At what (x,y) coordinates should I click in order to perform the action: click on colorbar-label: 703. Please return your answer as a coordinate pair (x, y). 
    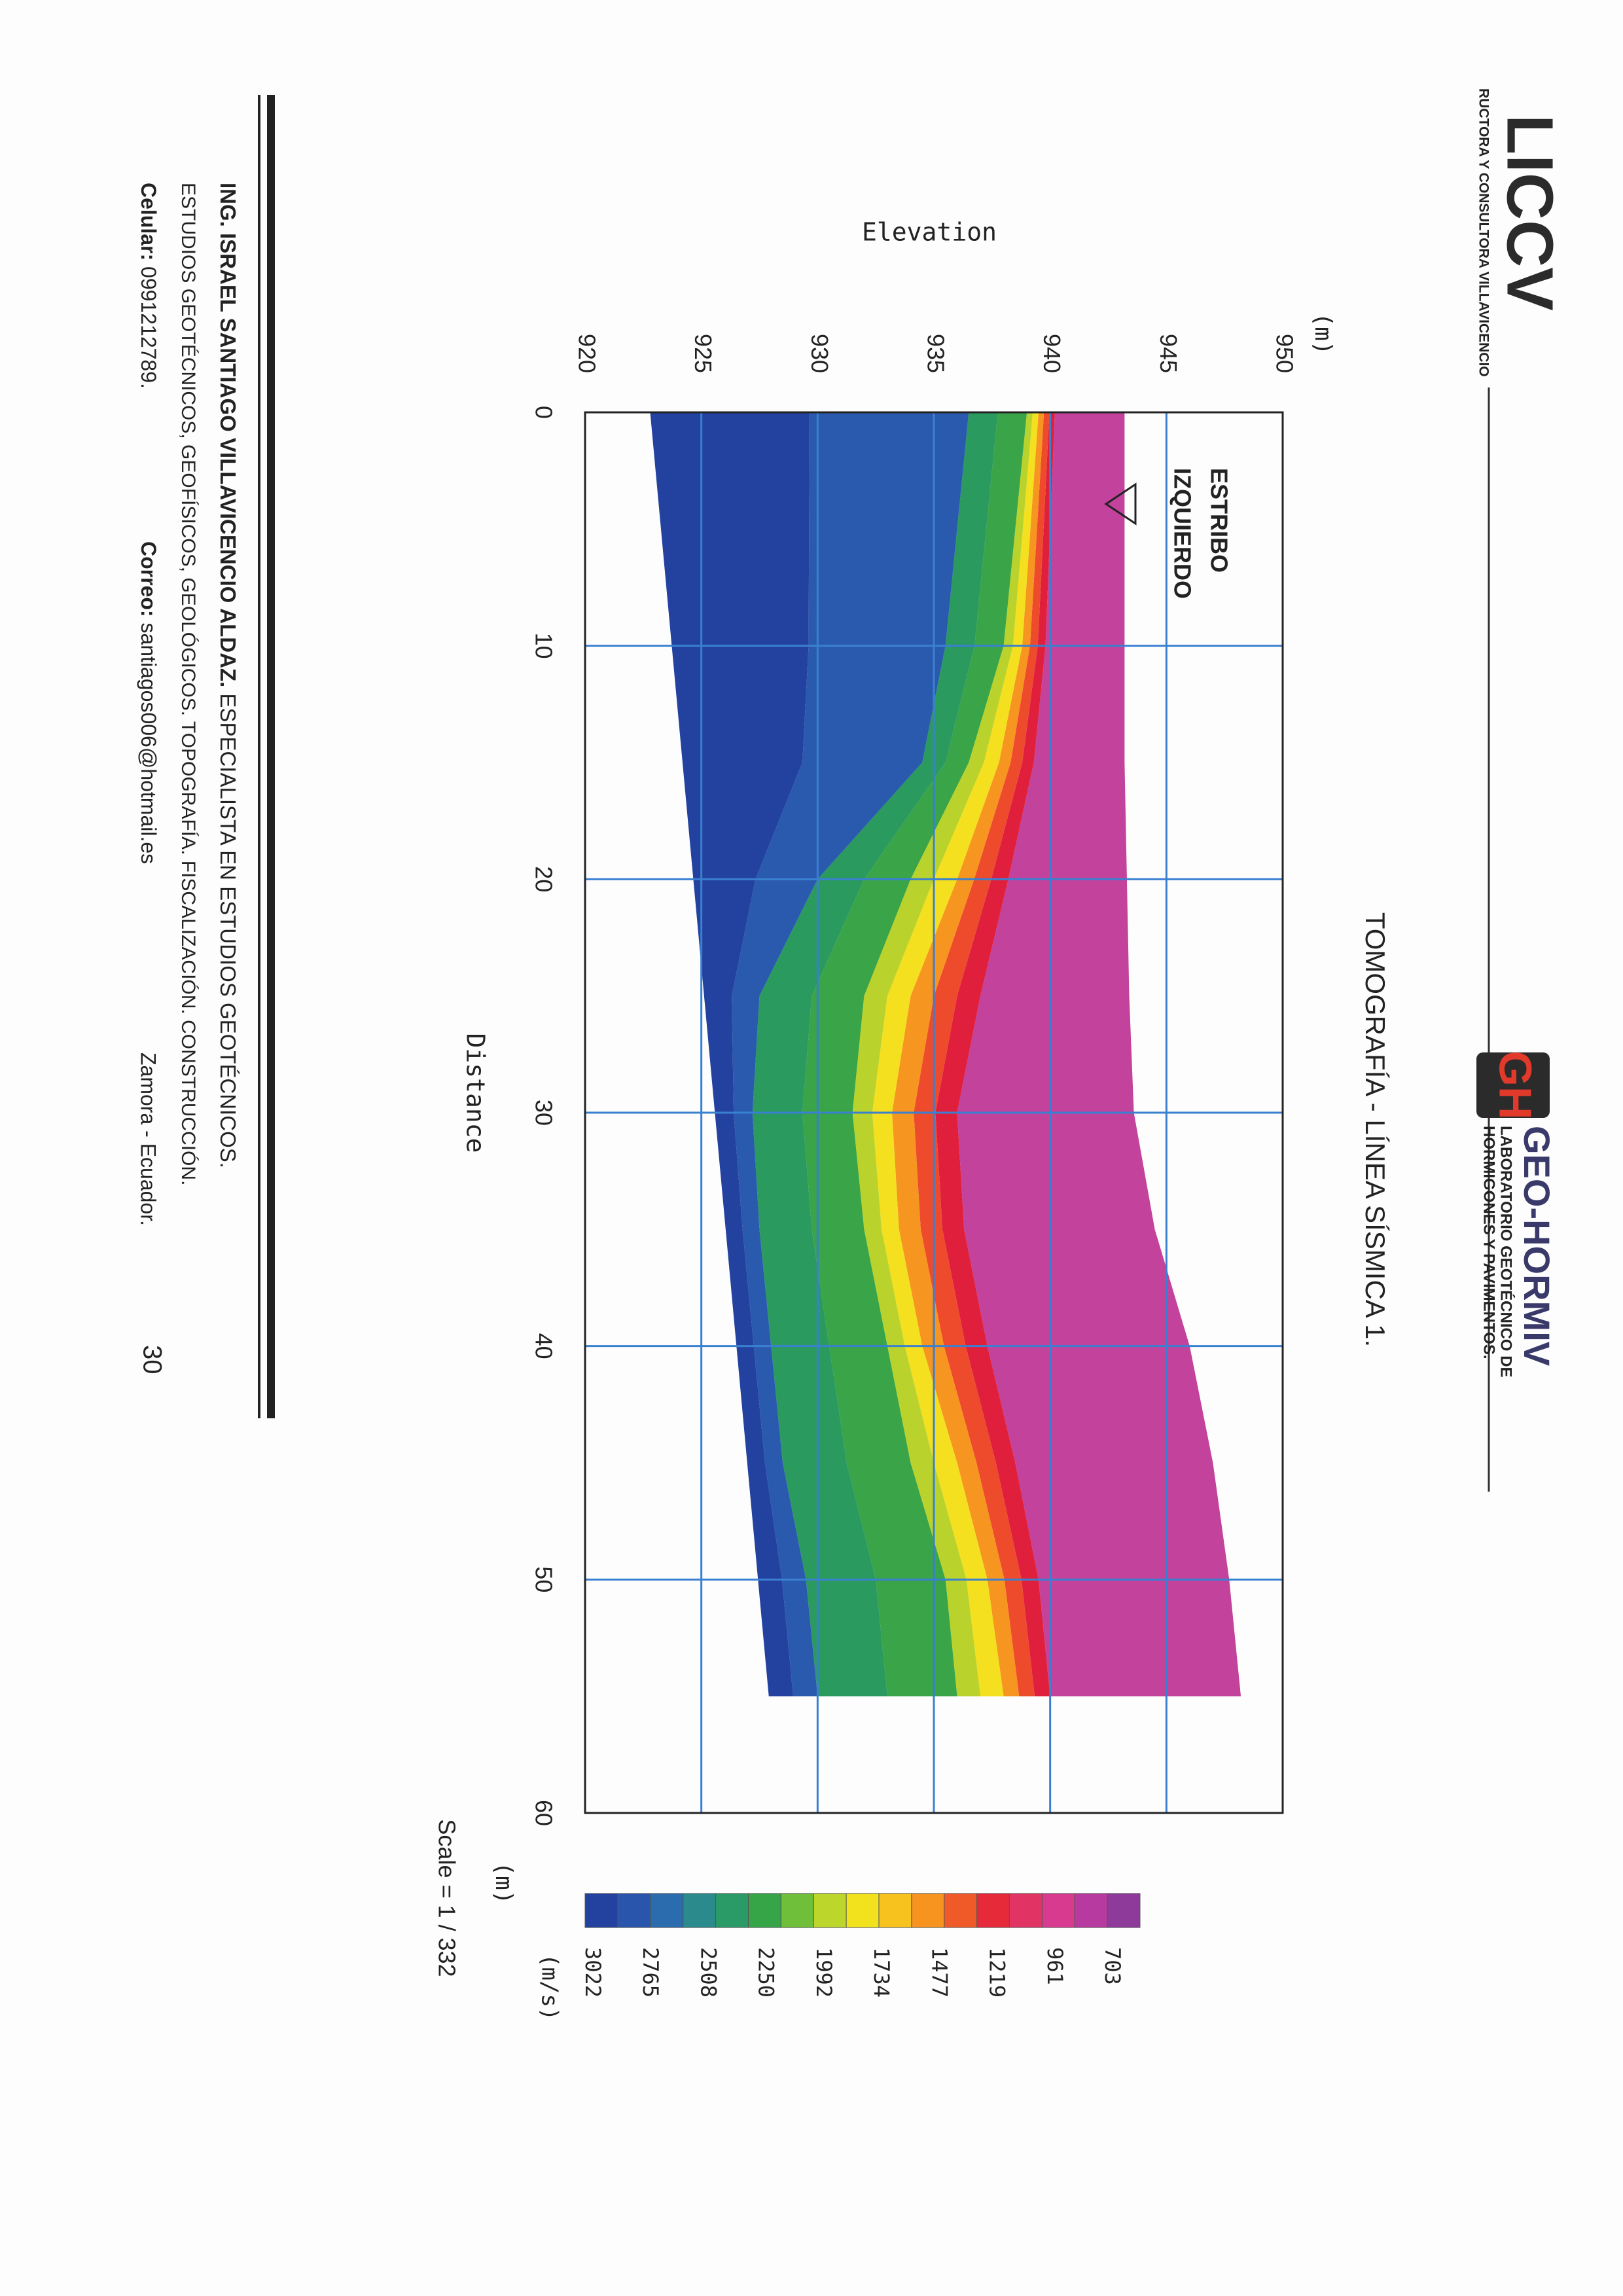
    Looking at the image, I should click on (1112, 1966).